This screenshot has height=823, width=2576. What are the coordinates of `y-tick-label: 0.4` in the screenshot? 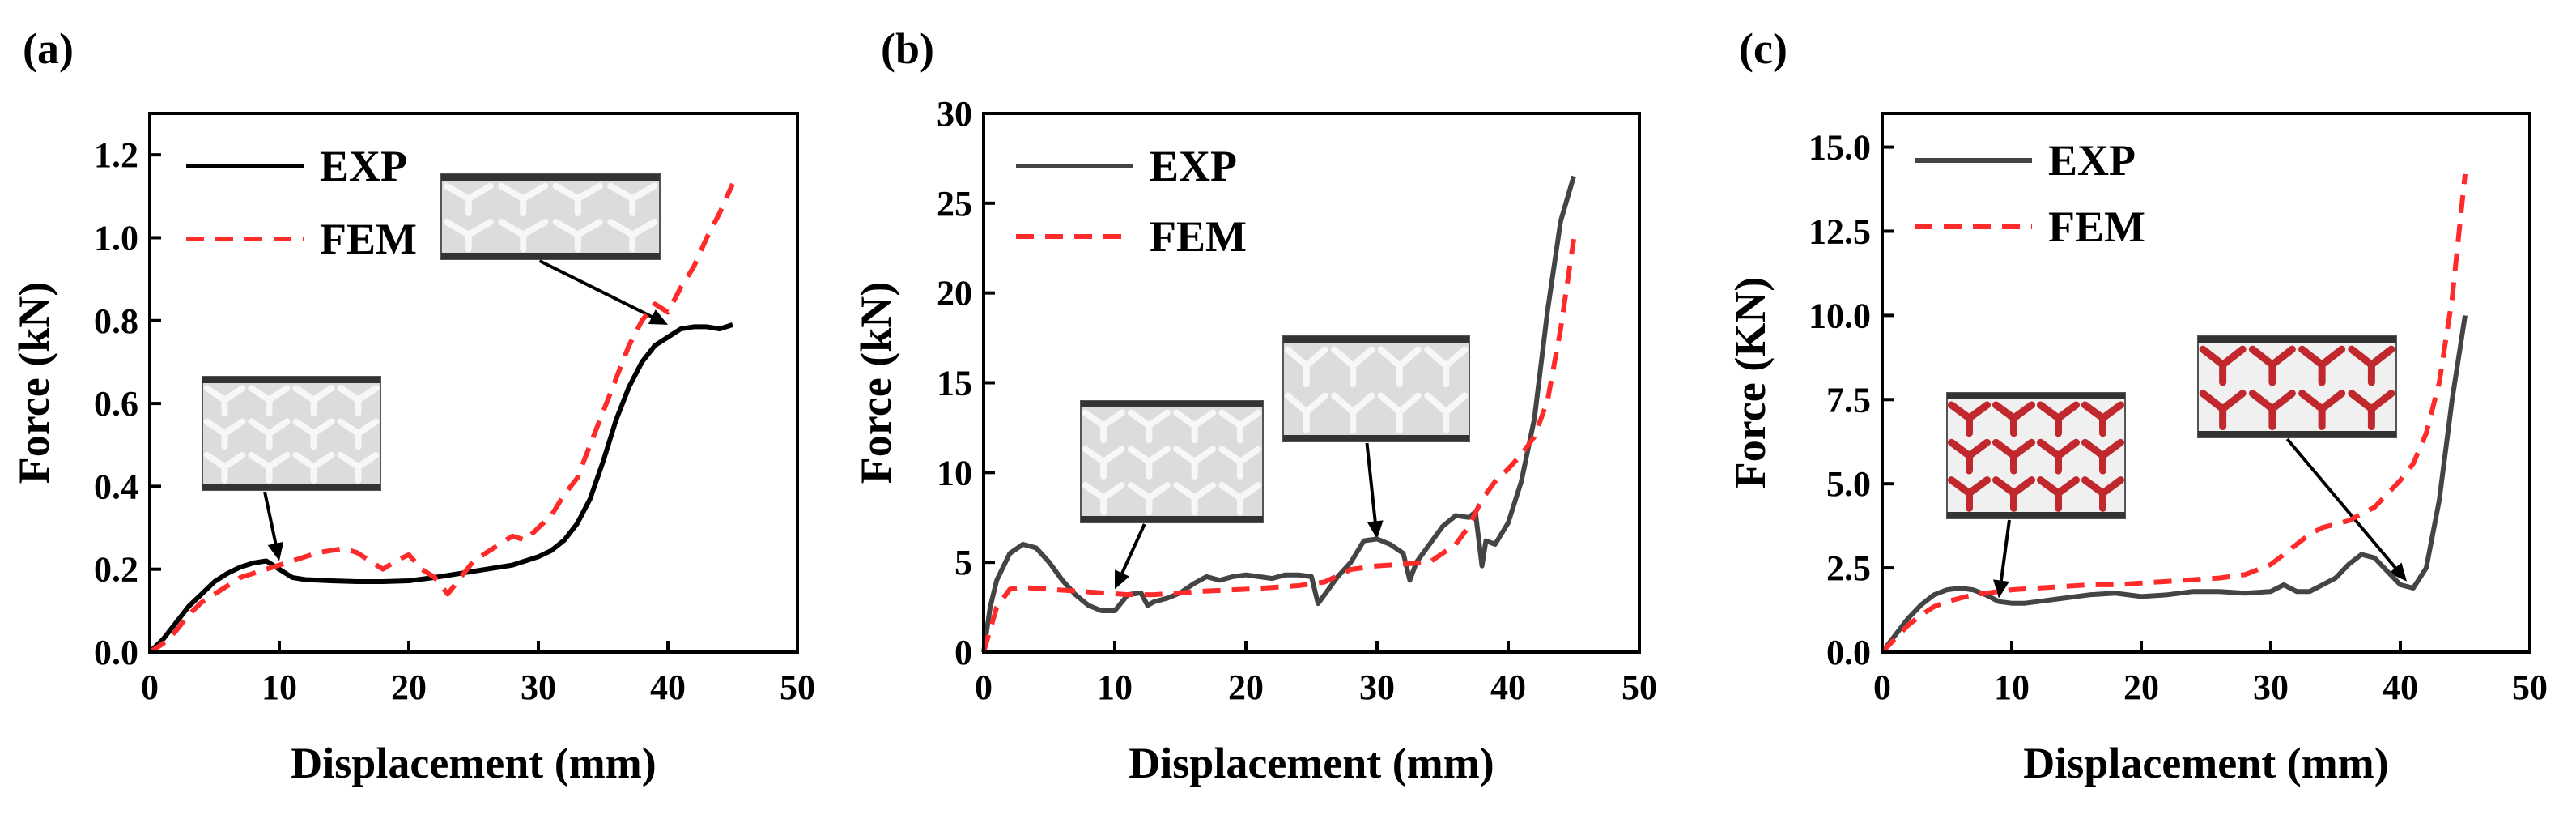 It's located at (116, 486).